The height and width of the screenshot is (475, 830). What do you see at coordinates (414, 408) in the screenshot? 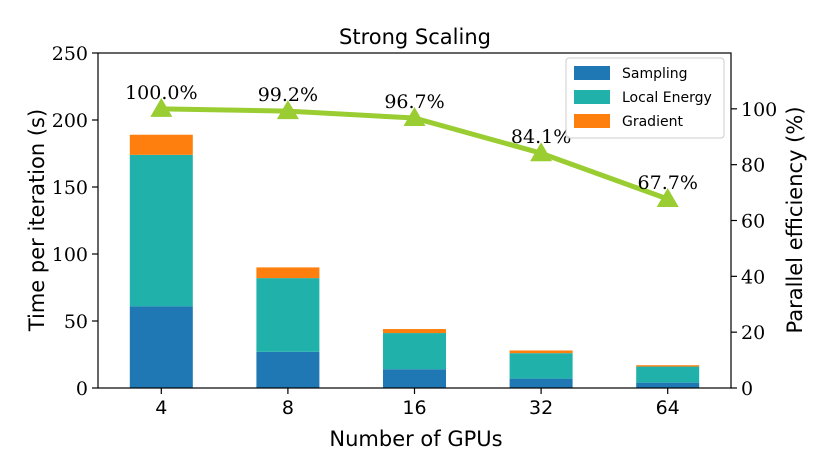
I see `x-tick-label-16: 16` at bounding box center [414, 408].